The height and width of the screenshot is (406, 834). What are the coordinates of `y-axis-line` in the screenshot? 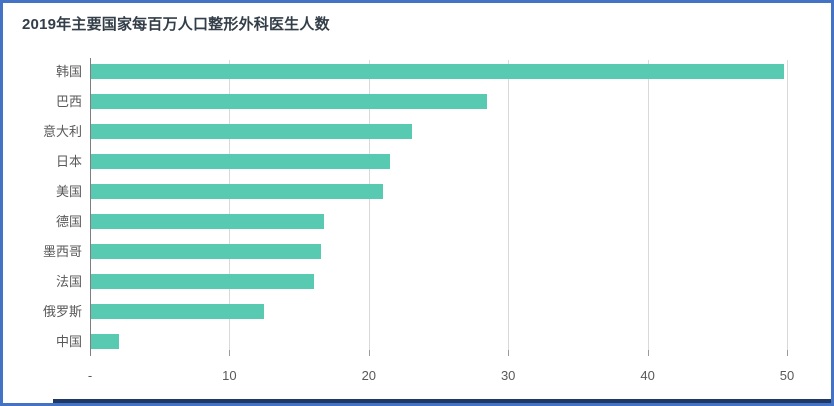 It's located at (90, 207).